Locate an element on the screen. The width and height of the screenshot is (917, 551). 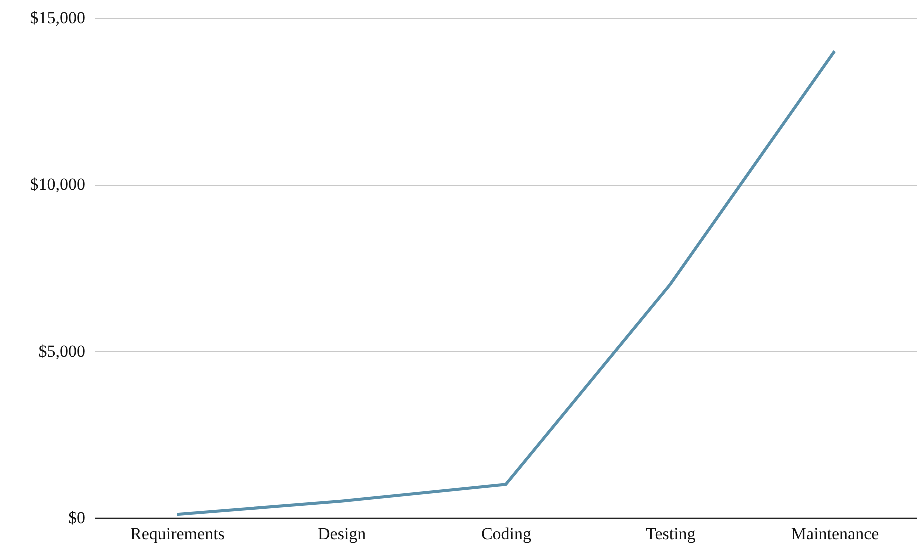
x-tick-label: Testing is located at coordinates (671, 534).